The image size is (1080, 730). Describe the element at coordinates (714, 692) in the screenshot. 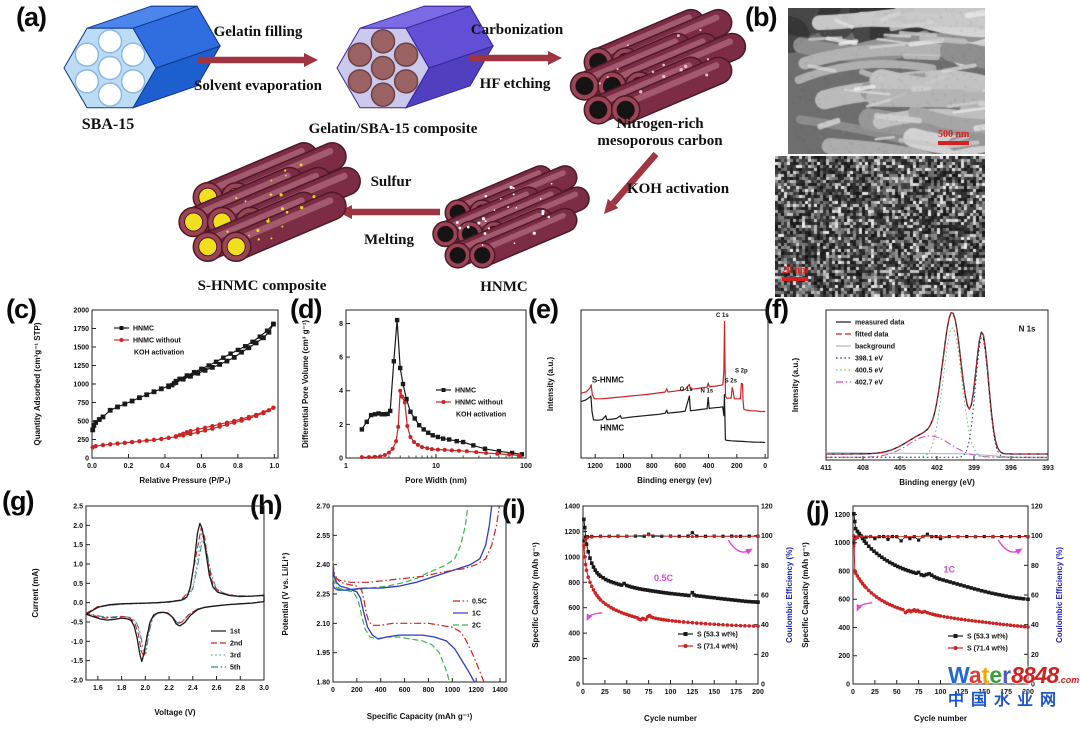

I see `svg-text: 150` at that location.